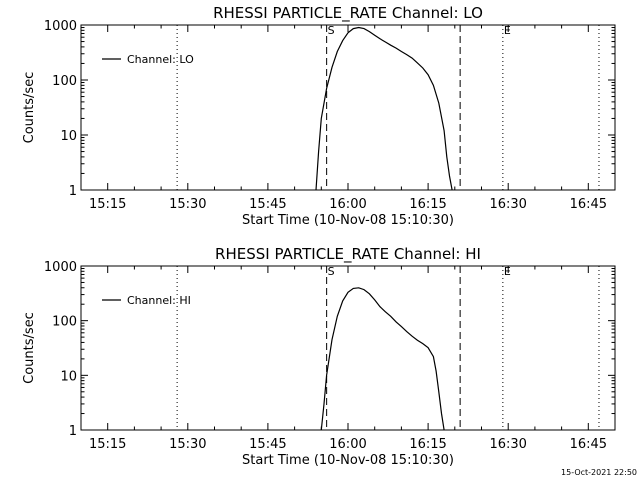 This screenshot has height=480, width=640. Describe the element at coordinates (160, 59) in the screenshot. I see `legend-entry: Channel: LO` at that location.